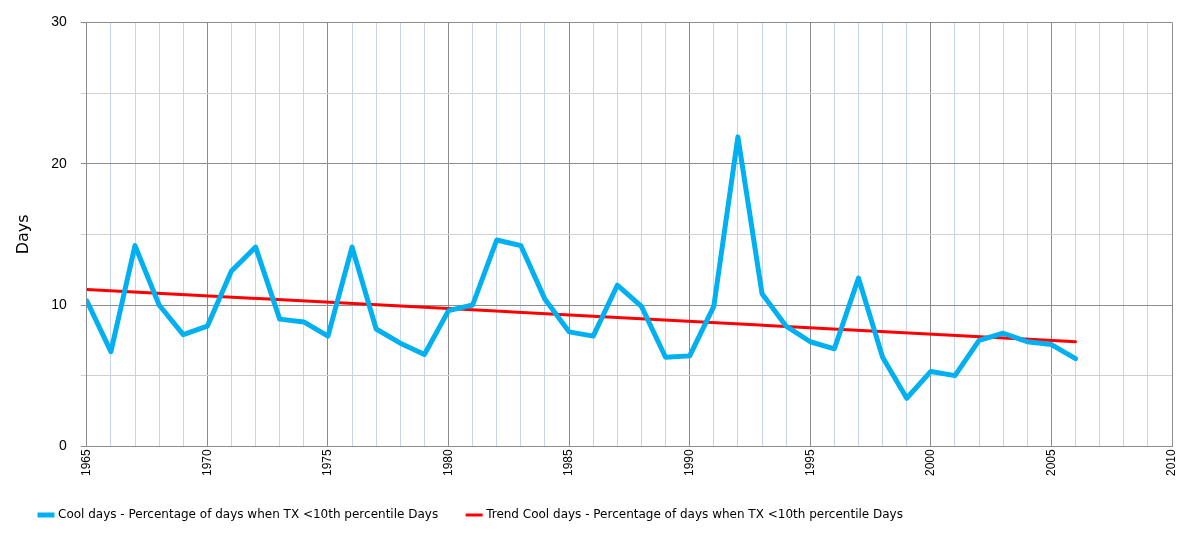 The image size is (1197, 541). I want to click on x-tick-label: 1995, so click(809, 462).